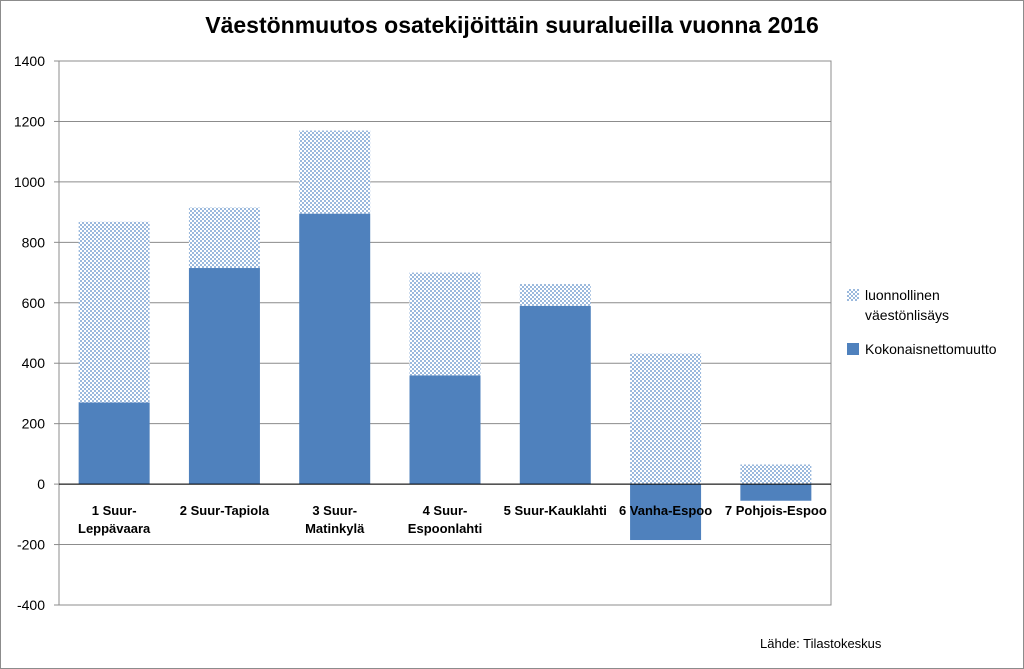  Describe the element at coordinates (29, 61) in the screenshot. I see `y-tick-label: 1400` at that location.